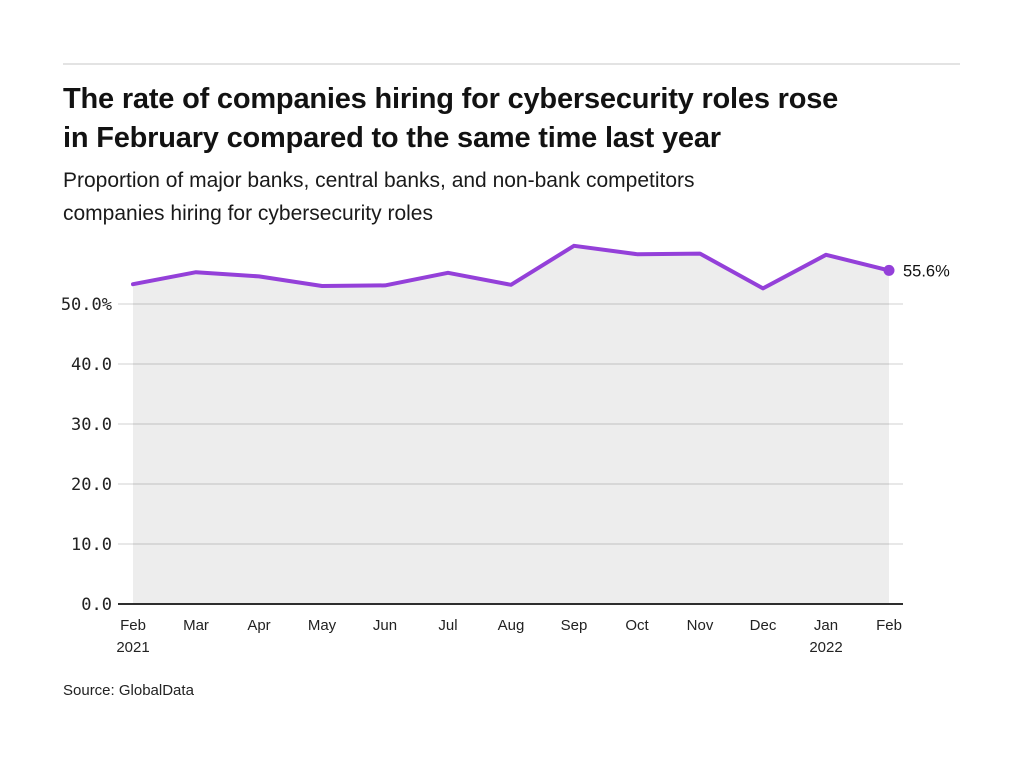 The width and height of the screenshot is (1024, 768). What do you see at coordinates (637, 625) in the screenshot?
I see `x-axis-month-label: Oct` at bounding box center [637, 625].